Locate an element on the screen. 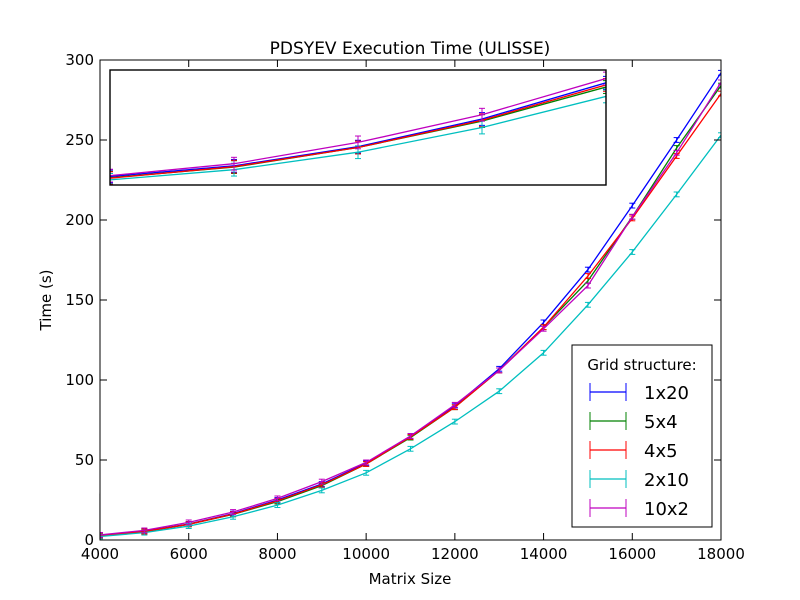  legend-entry: 10x2 is located at coordinates (639, 509).